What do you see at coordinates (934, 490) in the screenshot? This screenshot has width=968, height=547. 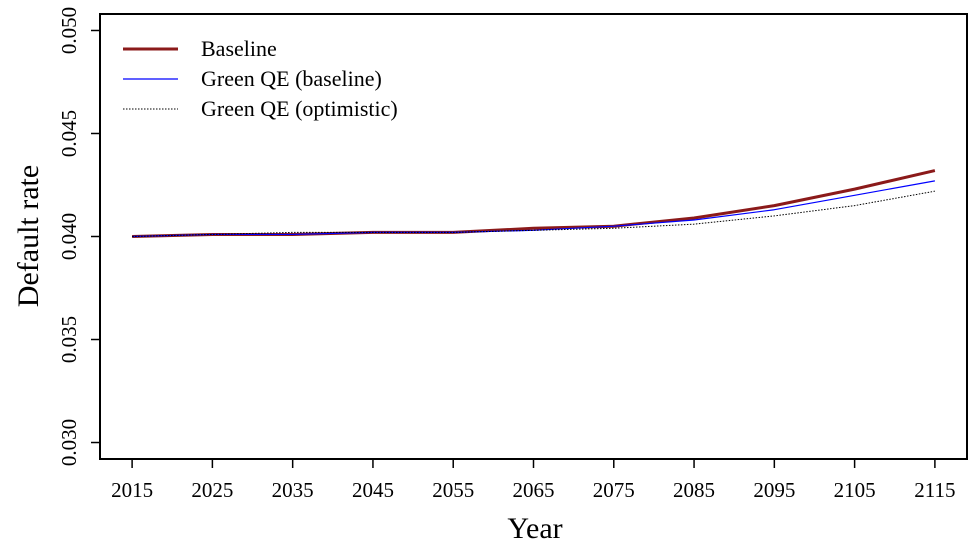 I see `x-tick-label: 2115` at bounding box center [934, 490].